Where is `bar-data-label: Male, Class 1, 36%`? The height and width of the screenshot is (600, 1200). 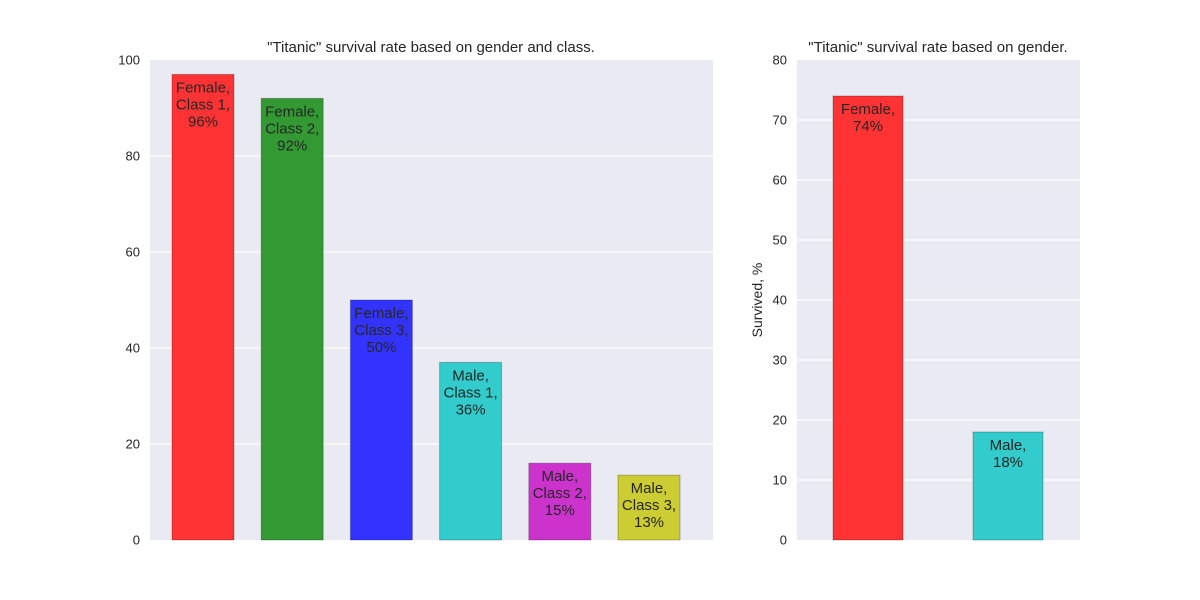 bar-data-label: Male, Class 1, 36% is located at coordinates (471, 392).